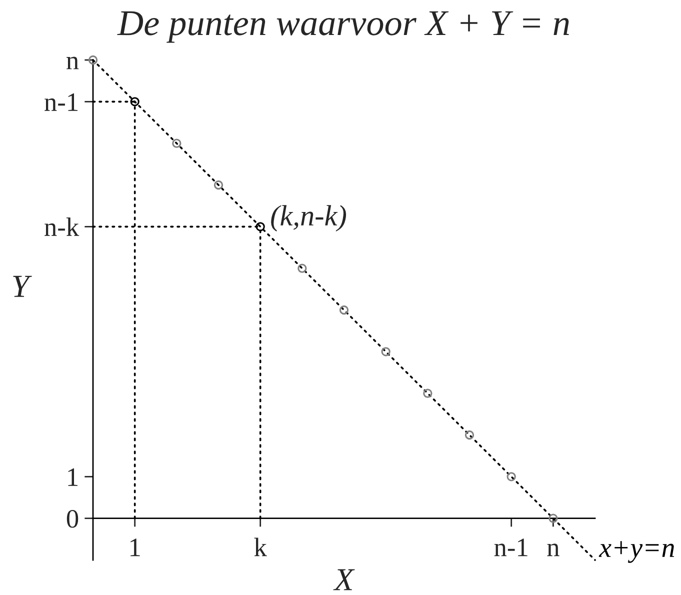 This screenshot has width=681, height=595. Describe the element at coordinates (511, 547) in the screenshot. I see `x-tick-label: n-1` at that location.